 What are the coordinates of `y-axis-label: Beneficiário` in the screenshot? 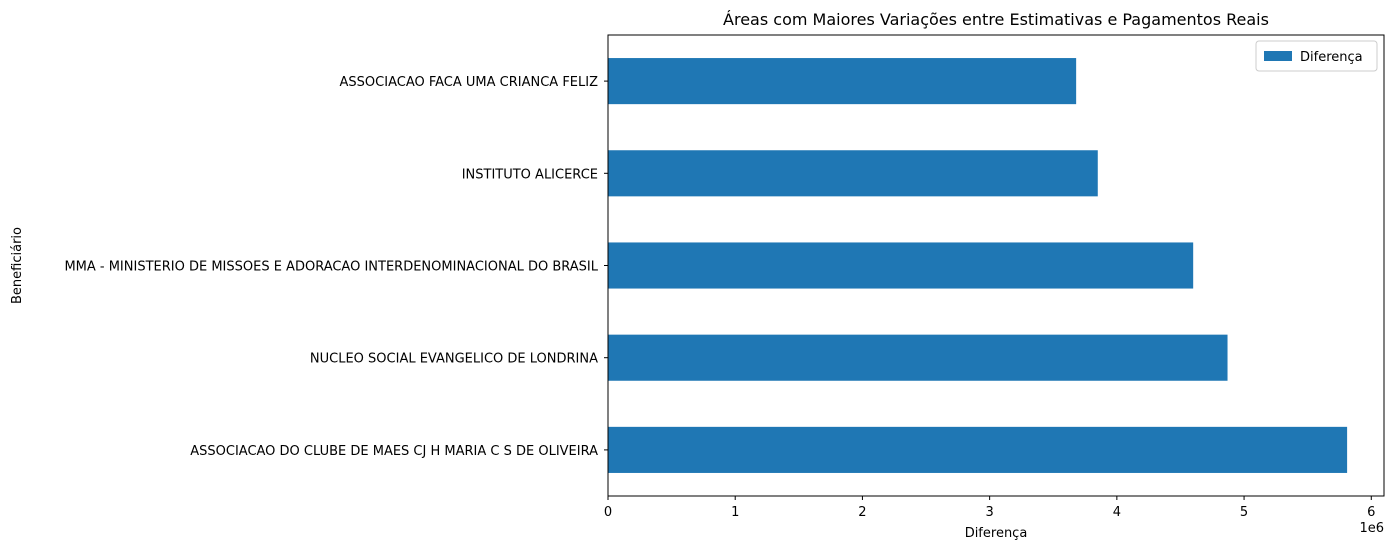 It's located at (17, 265).